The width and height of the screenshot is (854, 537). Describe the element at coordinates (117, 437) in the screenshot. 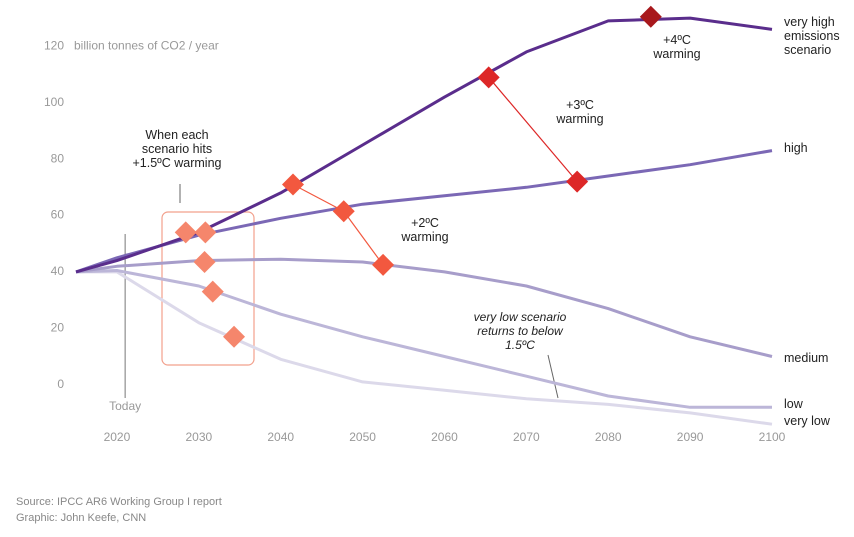

I see `x-tick-label: 2020` at that location.